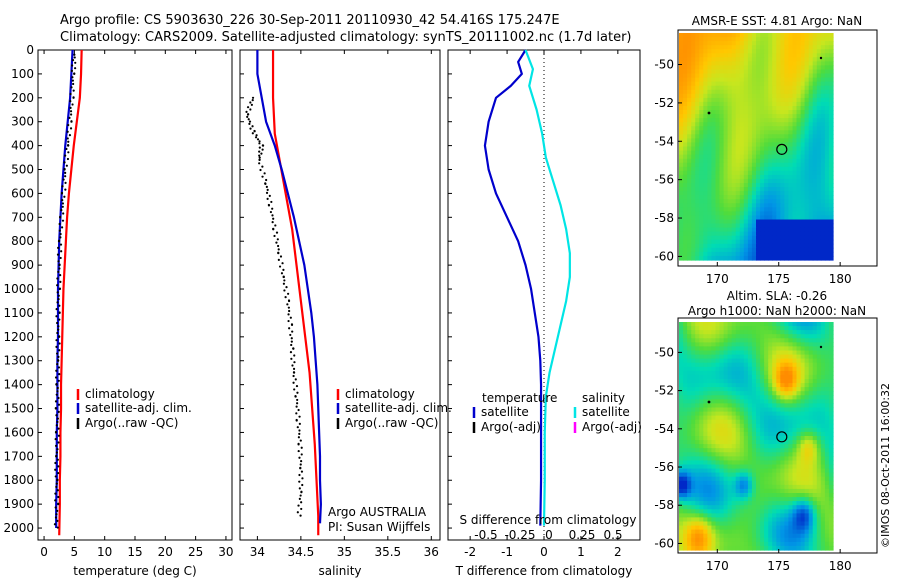  Describe the element at coordinates (18, 385) in the screenshot. I see `depth-ytick-label: 1400` at that location.